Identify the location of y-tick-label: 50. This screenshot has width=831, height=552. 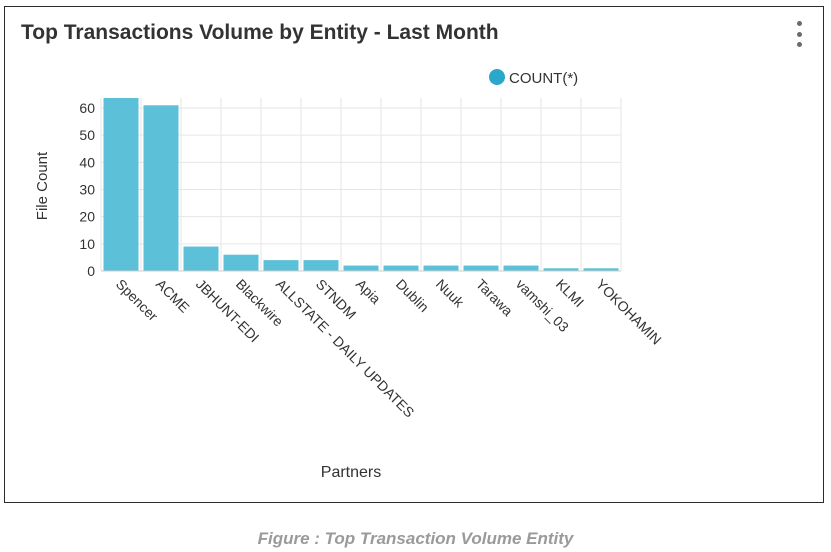
(87, 135).